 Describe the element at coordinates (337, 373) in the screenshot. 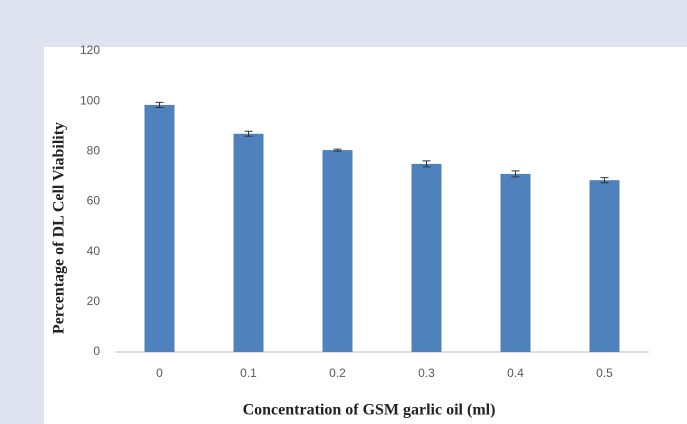

I see `x-tick-label: 0.2` at that location.